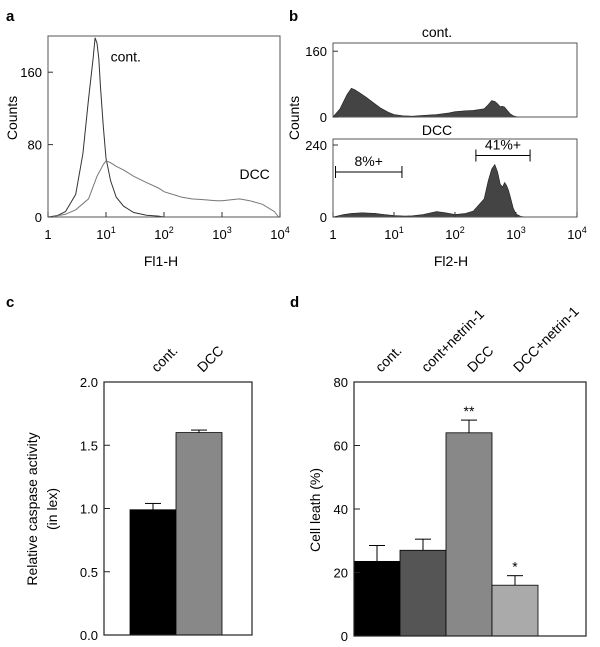 This screenshot has height=647, width=600. Describe the element at coordinates (12, 118) in the screenshot. I see `panel-a-y-axis-label: Counts` at that location.